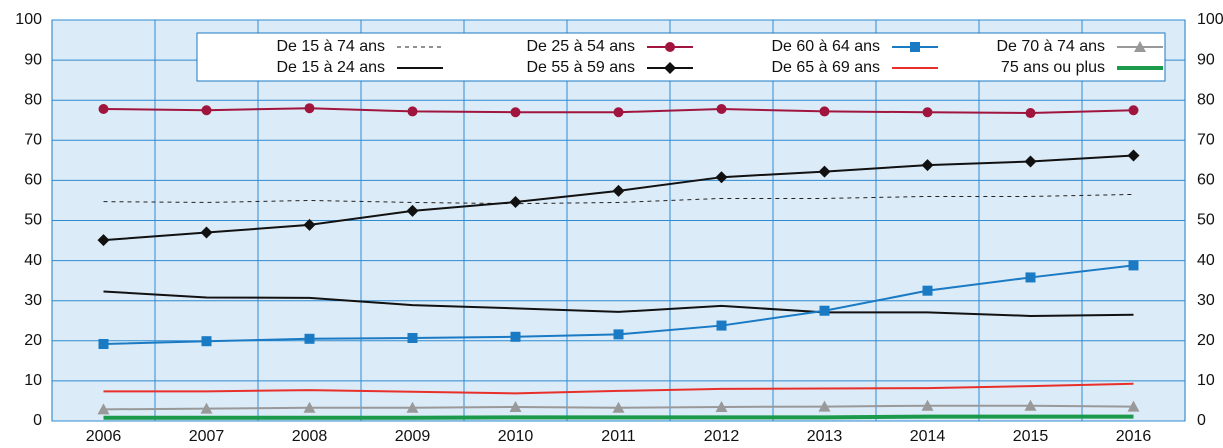  Describe the element at coordinates (681, 57) in the screenshot. I see `legend-box` at that location.